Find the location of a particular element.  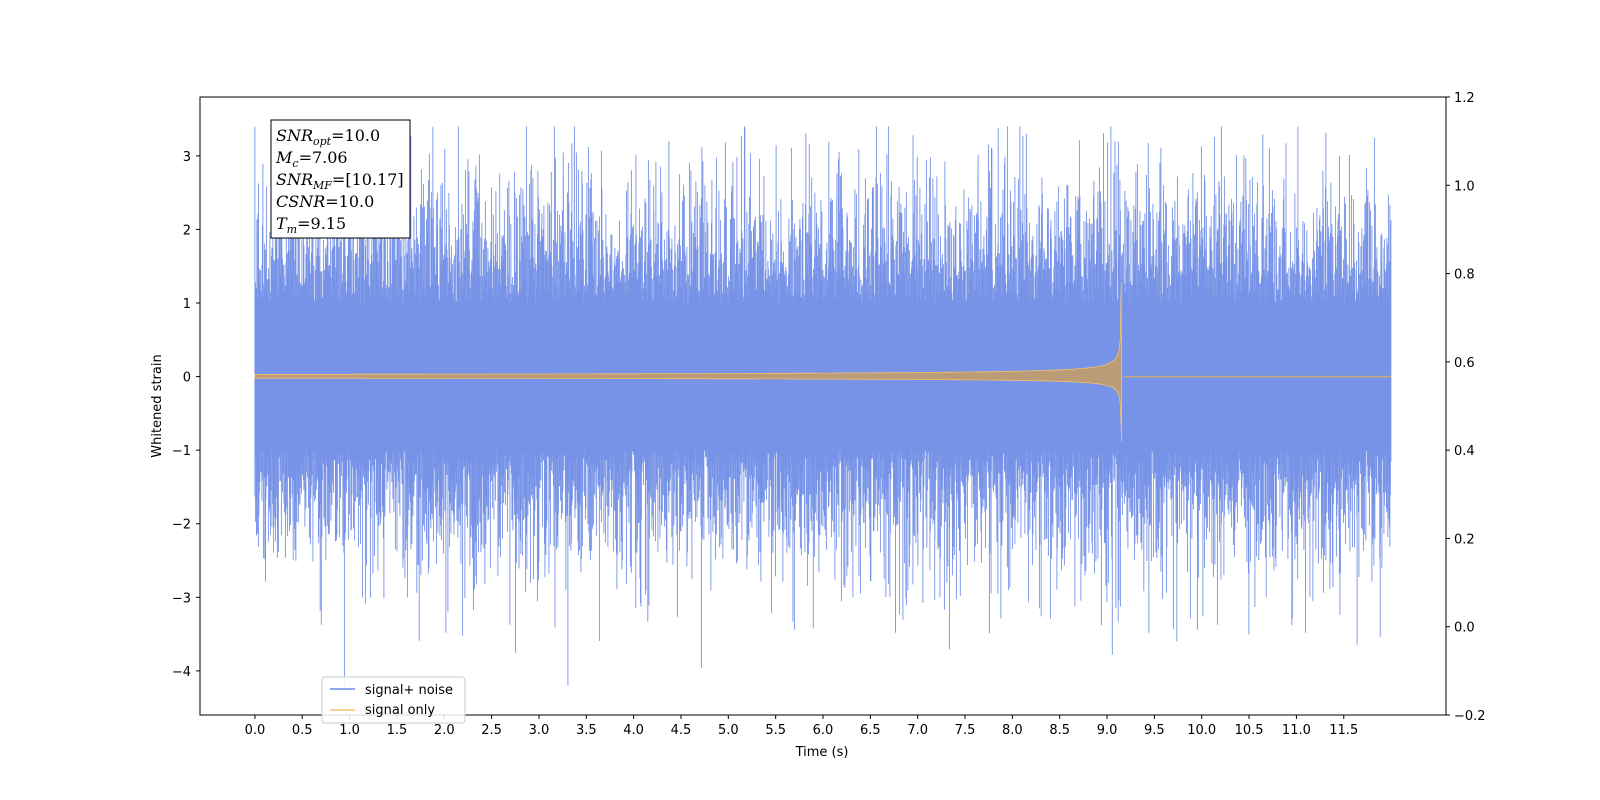

x-tick-label: 11.0 is located at coordinates (1296, 730).